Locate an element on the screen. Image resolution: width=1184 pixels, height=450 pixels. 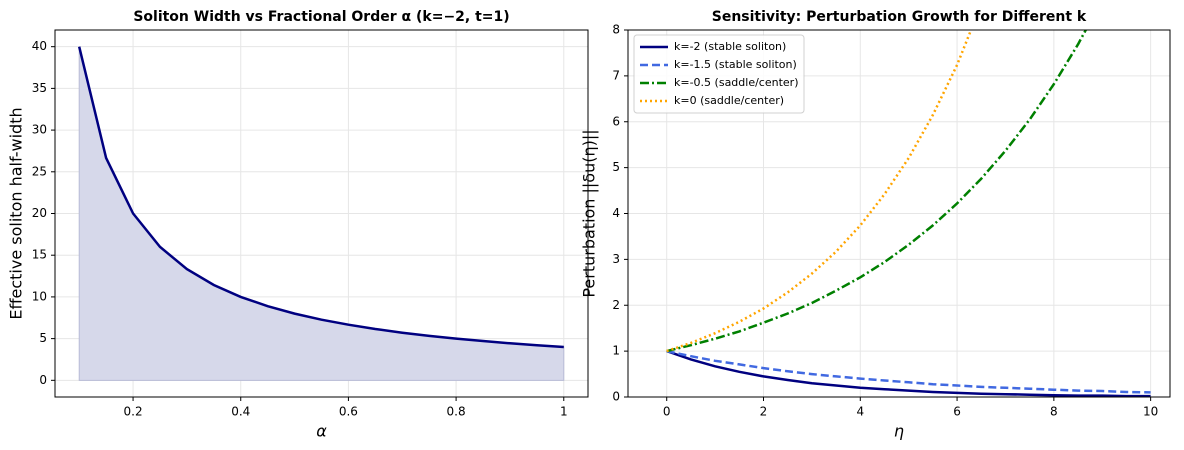
x-tick-label: 4 is located at coordinates (860, 412).